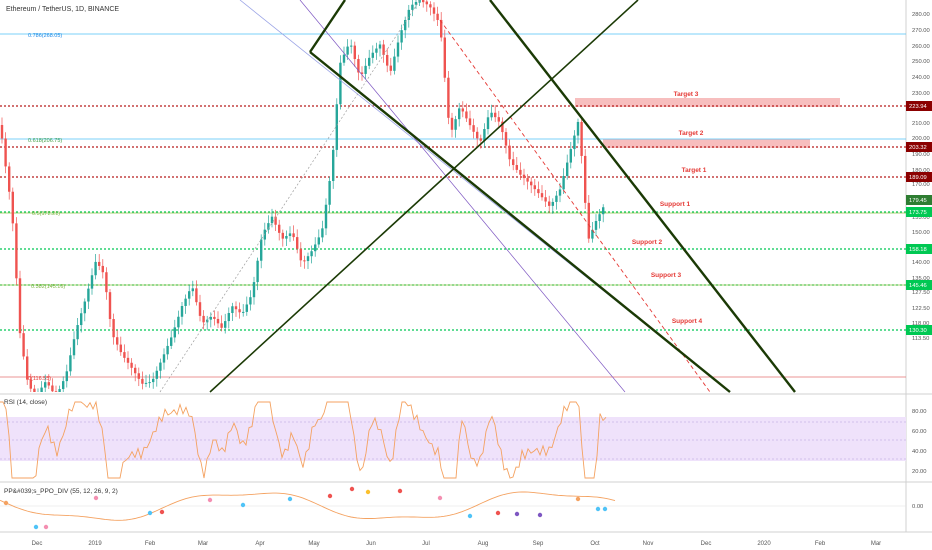  What do you see at coordinates (921, 218) in the screenshot?
I see `price-tick: 155.00` at bounding box center [921, 218].